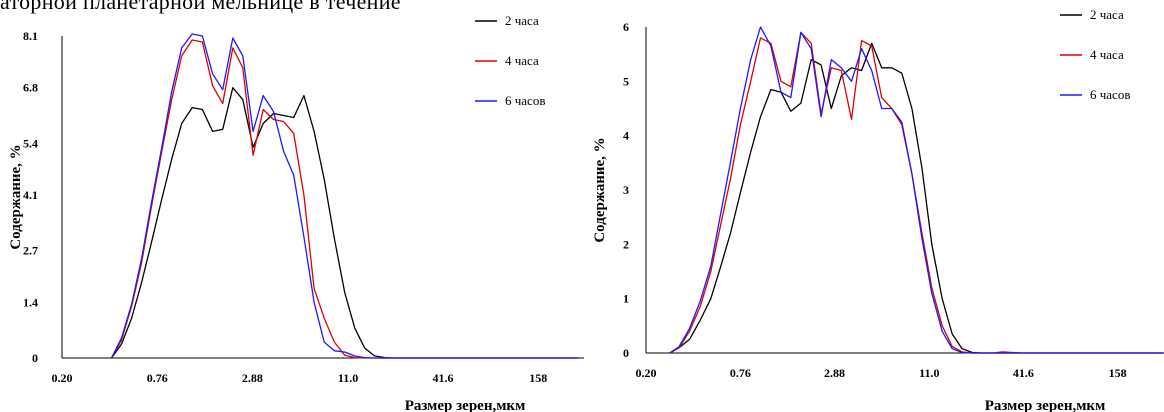 This screenshot has width=1164, height=412. What do you see at coordinates (200, 7) in the screenshot?
I see `header-text: аторной планетарной мельнице в течение` at bounding box center [200, 7].